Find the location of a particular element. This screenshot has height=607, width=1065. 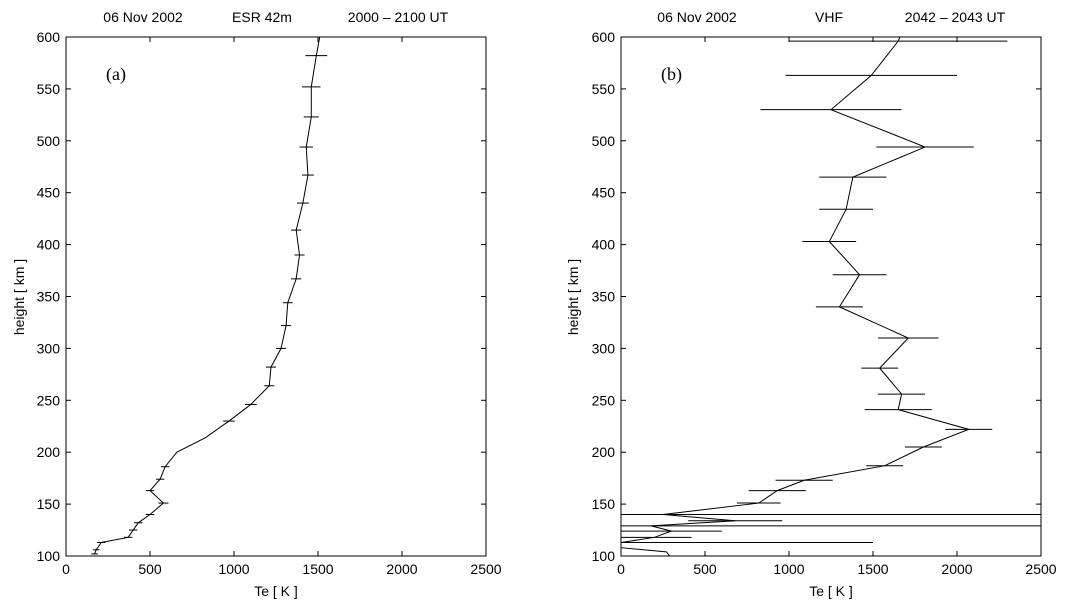

panel-a-x-tick-label: 1500 is located at coordinates (317, 569).